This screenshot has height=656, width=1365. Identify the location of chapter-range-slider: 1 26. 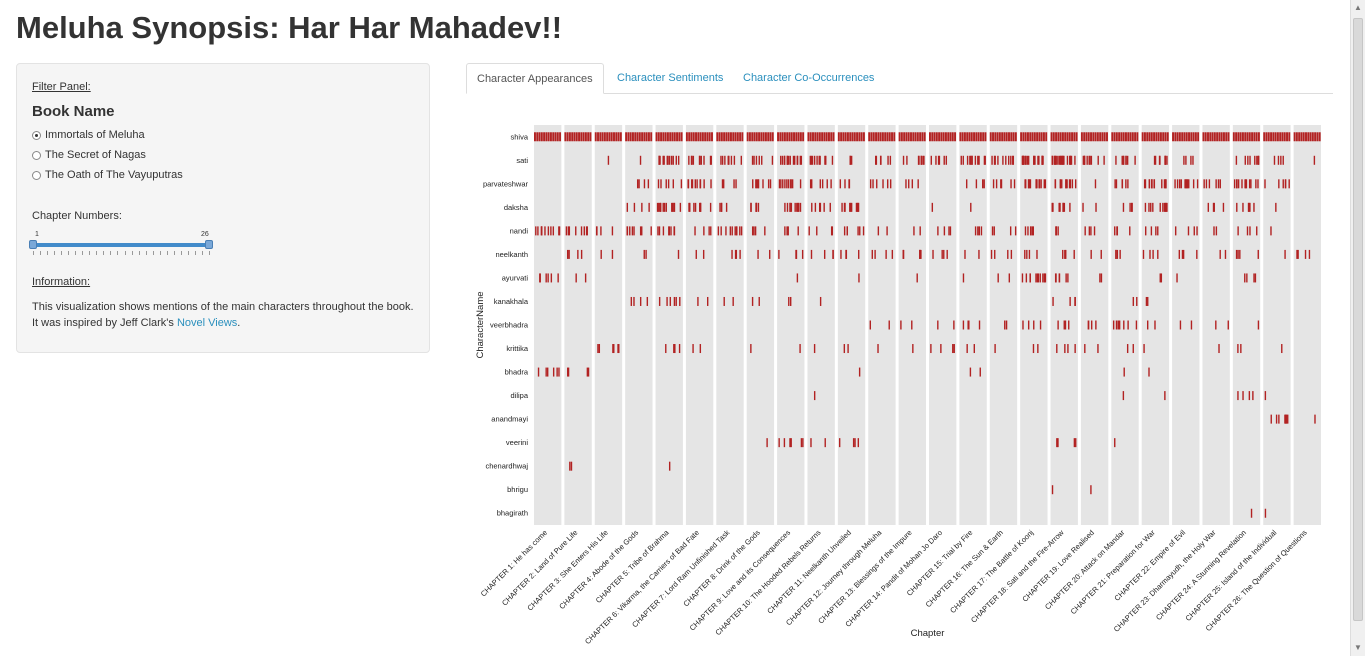
(121, 246).